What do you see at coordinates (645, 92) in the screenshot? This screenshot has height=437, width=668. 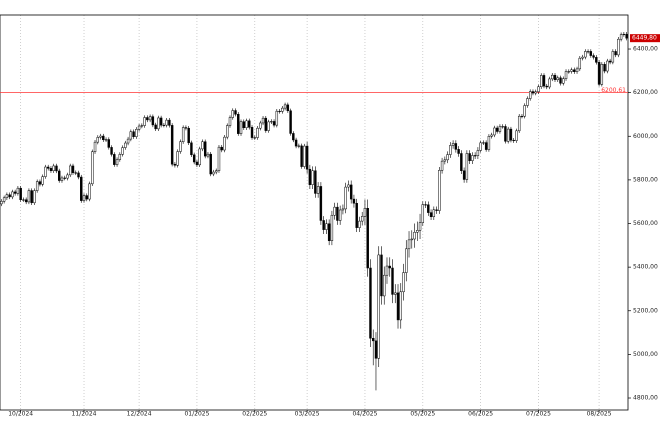 I see `y-tick-label: 6200,00` at bounding box center [645, 92].